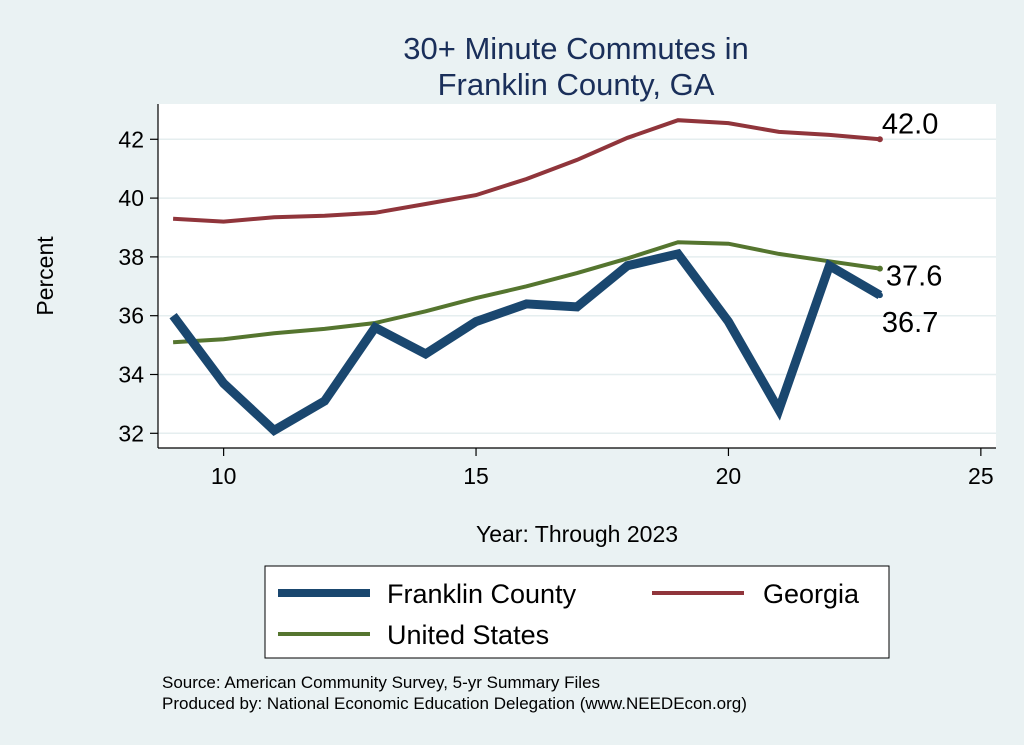  I want to click on x-tick-label-20: 20, so click(729, 476).